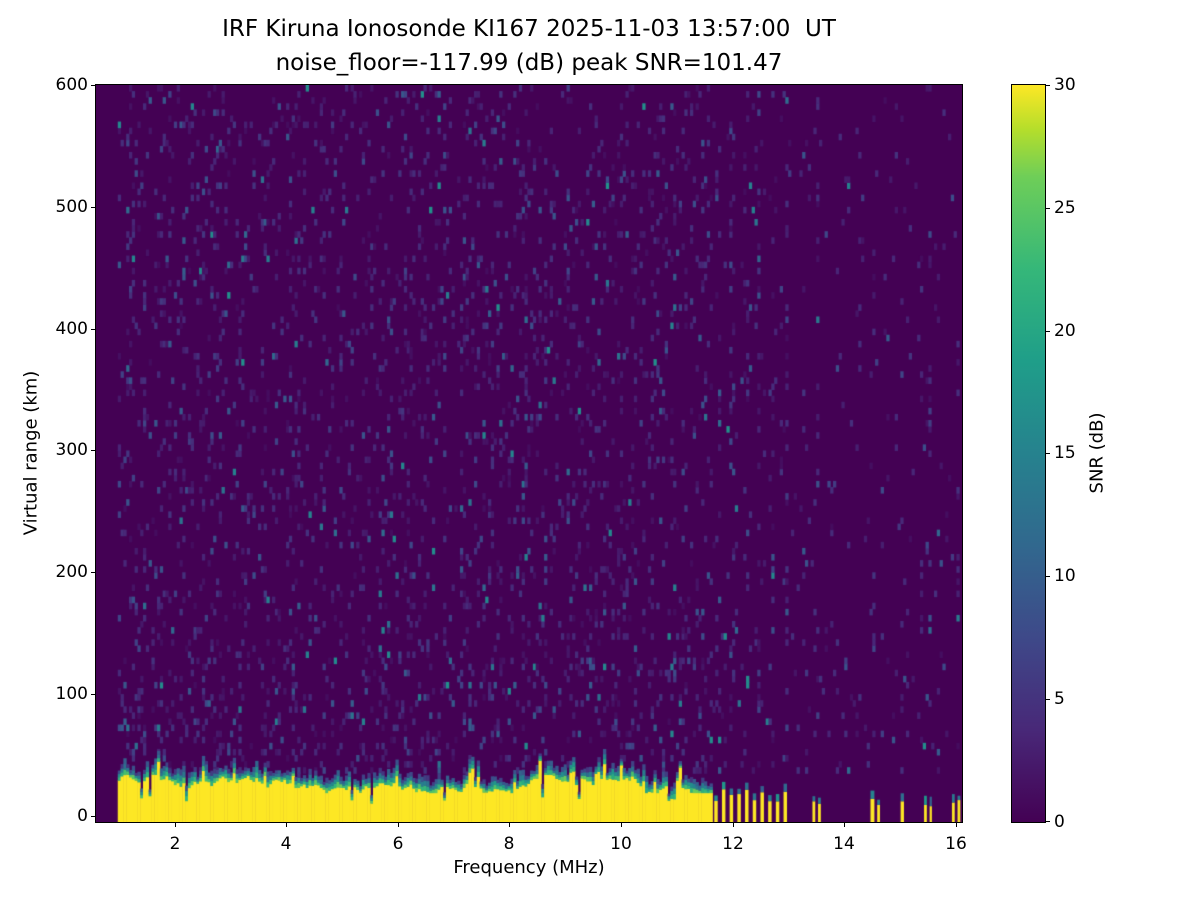 Image resolution: width=1200 pixels, height=900 pixels. Describe the element at coordinates (956, 844) in the screenshot. I see `x-tick-label: 16` at that location.